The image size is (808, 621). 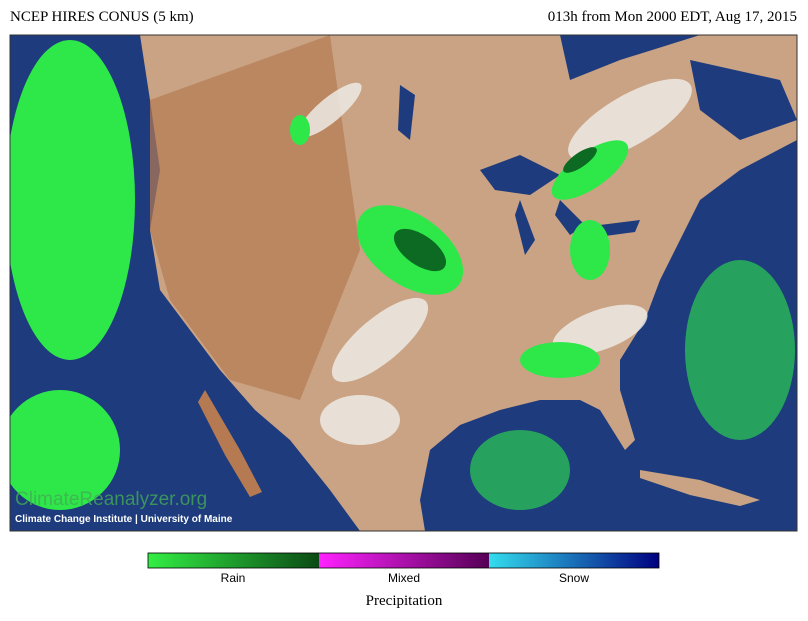 What do you see at coordinates (233, 560) in the screenshot?
I see `colorbar-rain` at bounding box center [233, 560].